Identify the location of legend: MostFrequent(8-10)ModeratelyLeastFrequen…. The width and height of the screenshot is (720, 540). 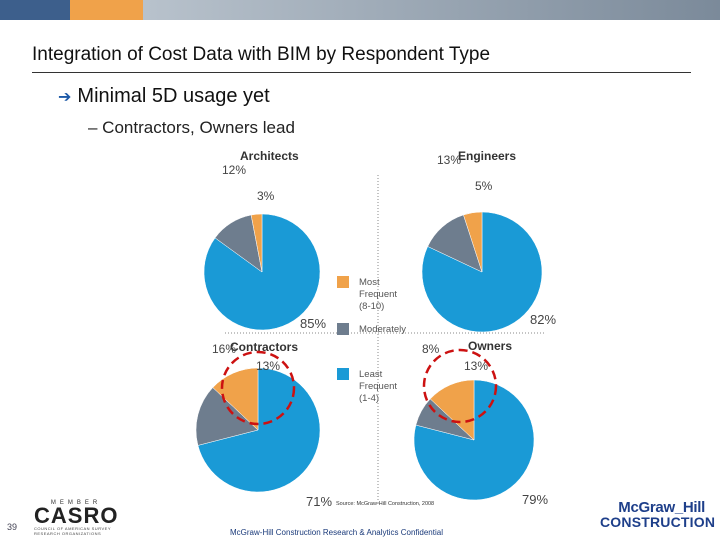
(371, 340).